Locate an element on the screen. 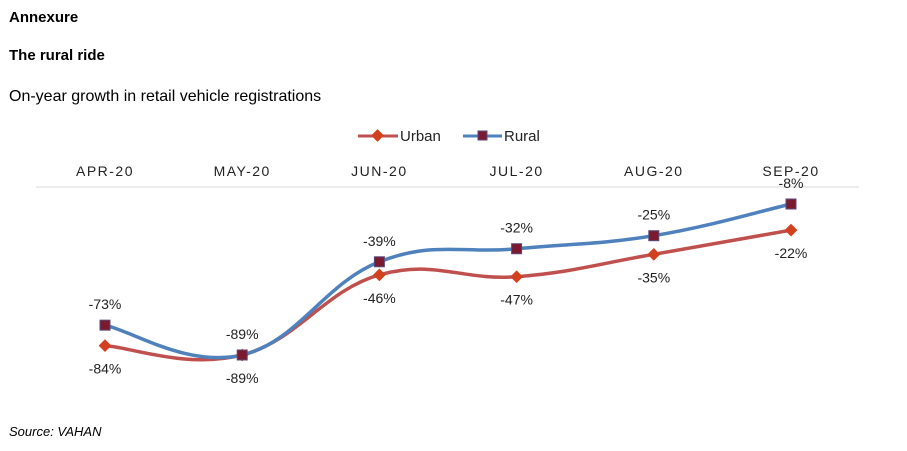 The height and width of the screenshot is (451, 907). chart-title: The rural ride is located at coordinates (57, 55).